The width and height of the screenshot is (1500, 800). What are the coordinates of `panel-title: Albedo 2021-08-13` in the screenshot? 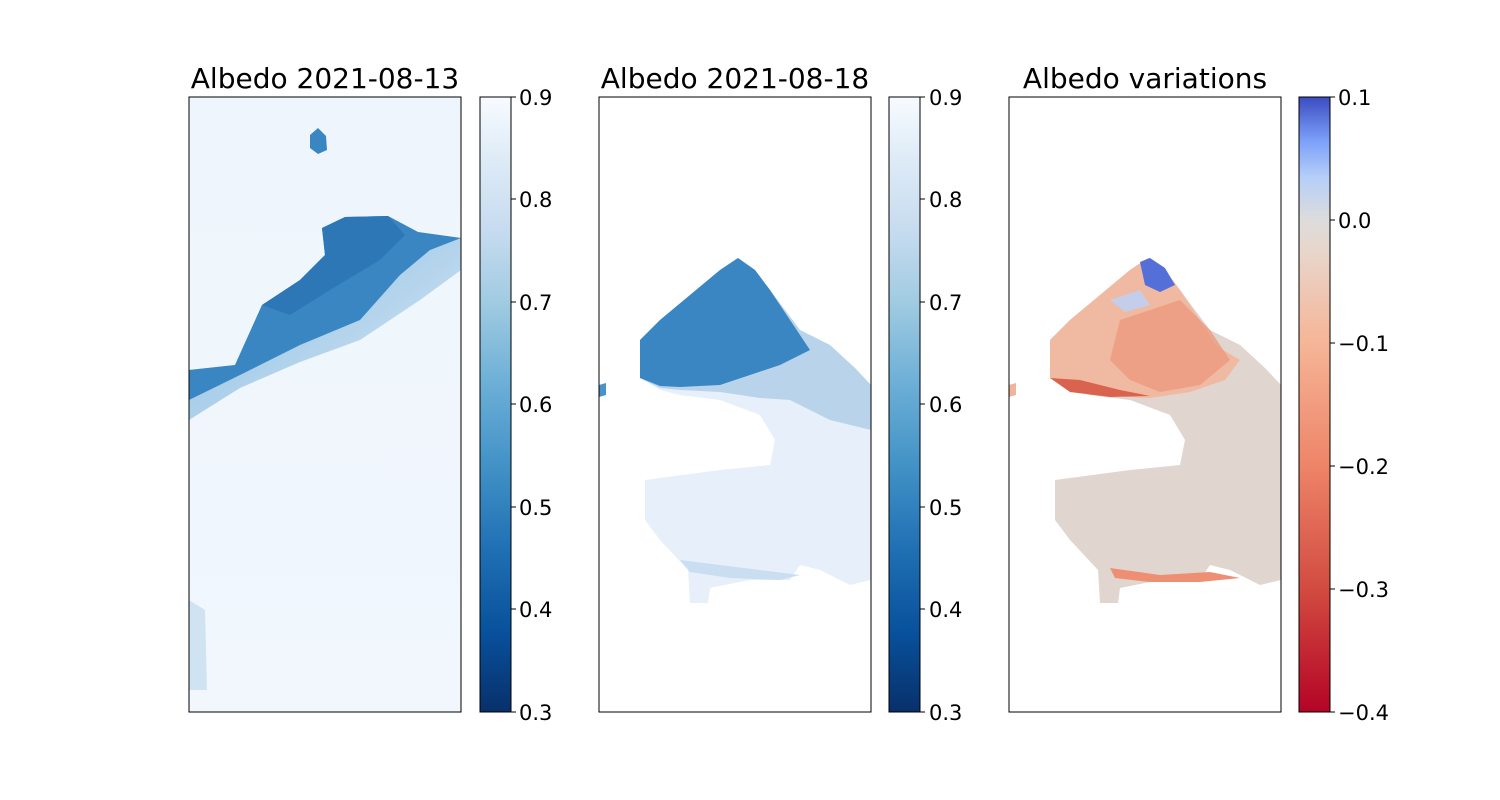 It's located at (325, 78).